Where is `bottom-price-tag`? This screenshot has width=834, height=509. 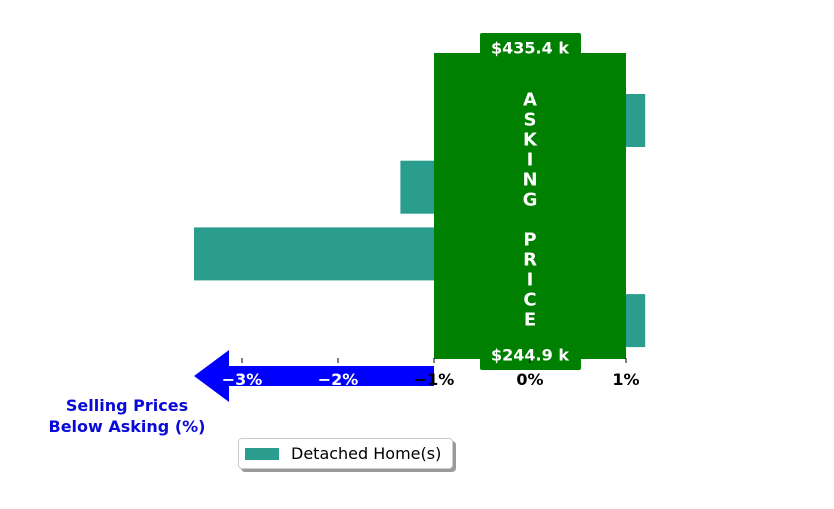
bottom-price-tag is located at coordinates (530, 356).